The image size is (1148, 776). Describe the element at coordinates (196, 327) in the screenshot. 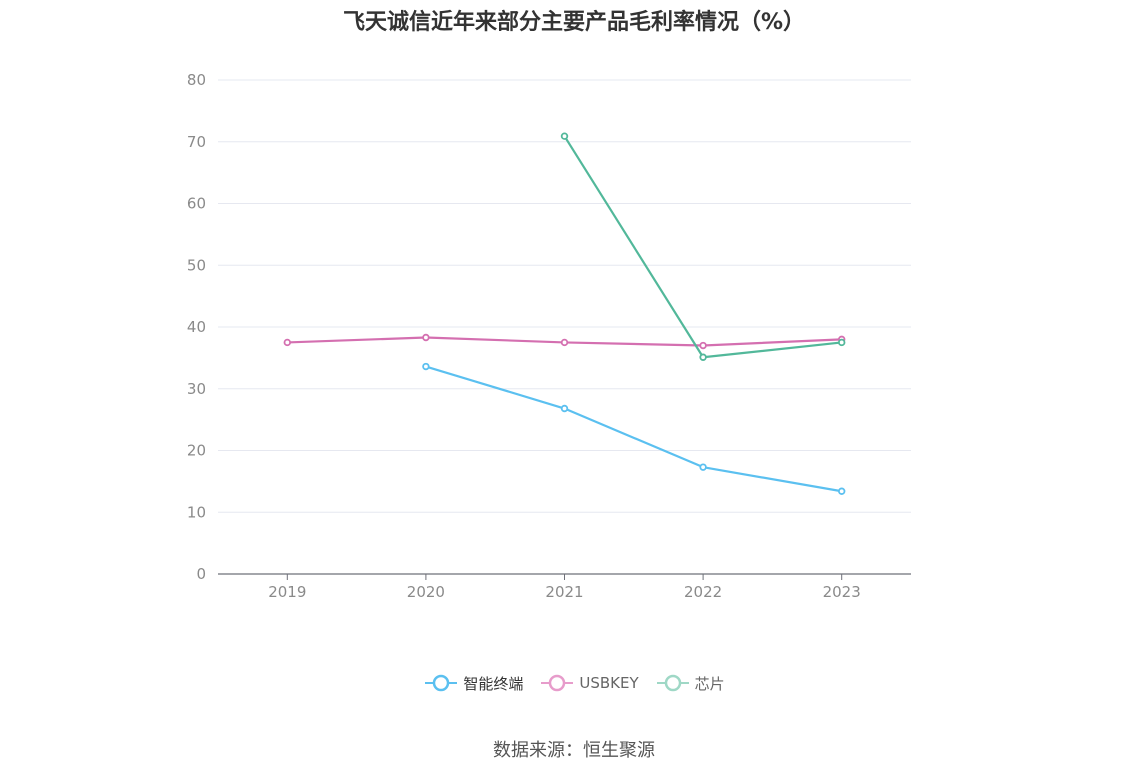

I see `y-tick-label: 40` at that location.